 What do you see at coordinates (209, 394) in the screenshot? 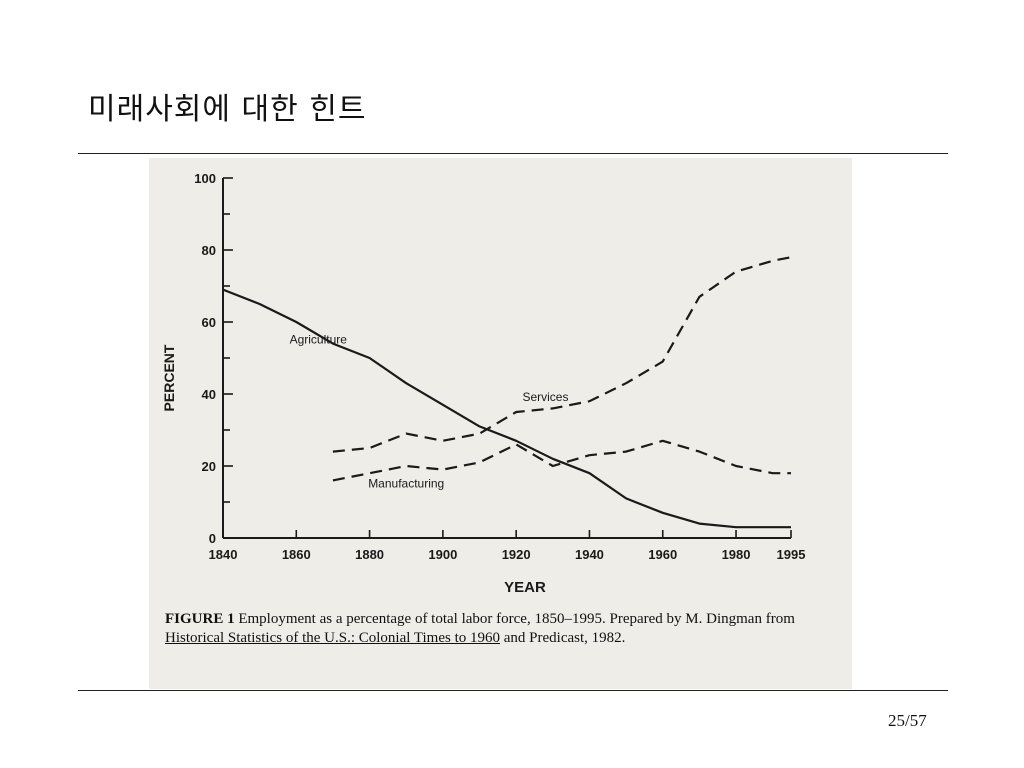
I see `y-tick-label-40: 40` at bounding box center [209, 394].